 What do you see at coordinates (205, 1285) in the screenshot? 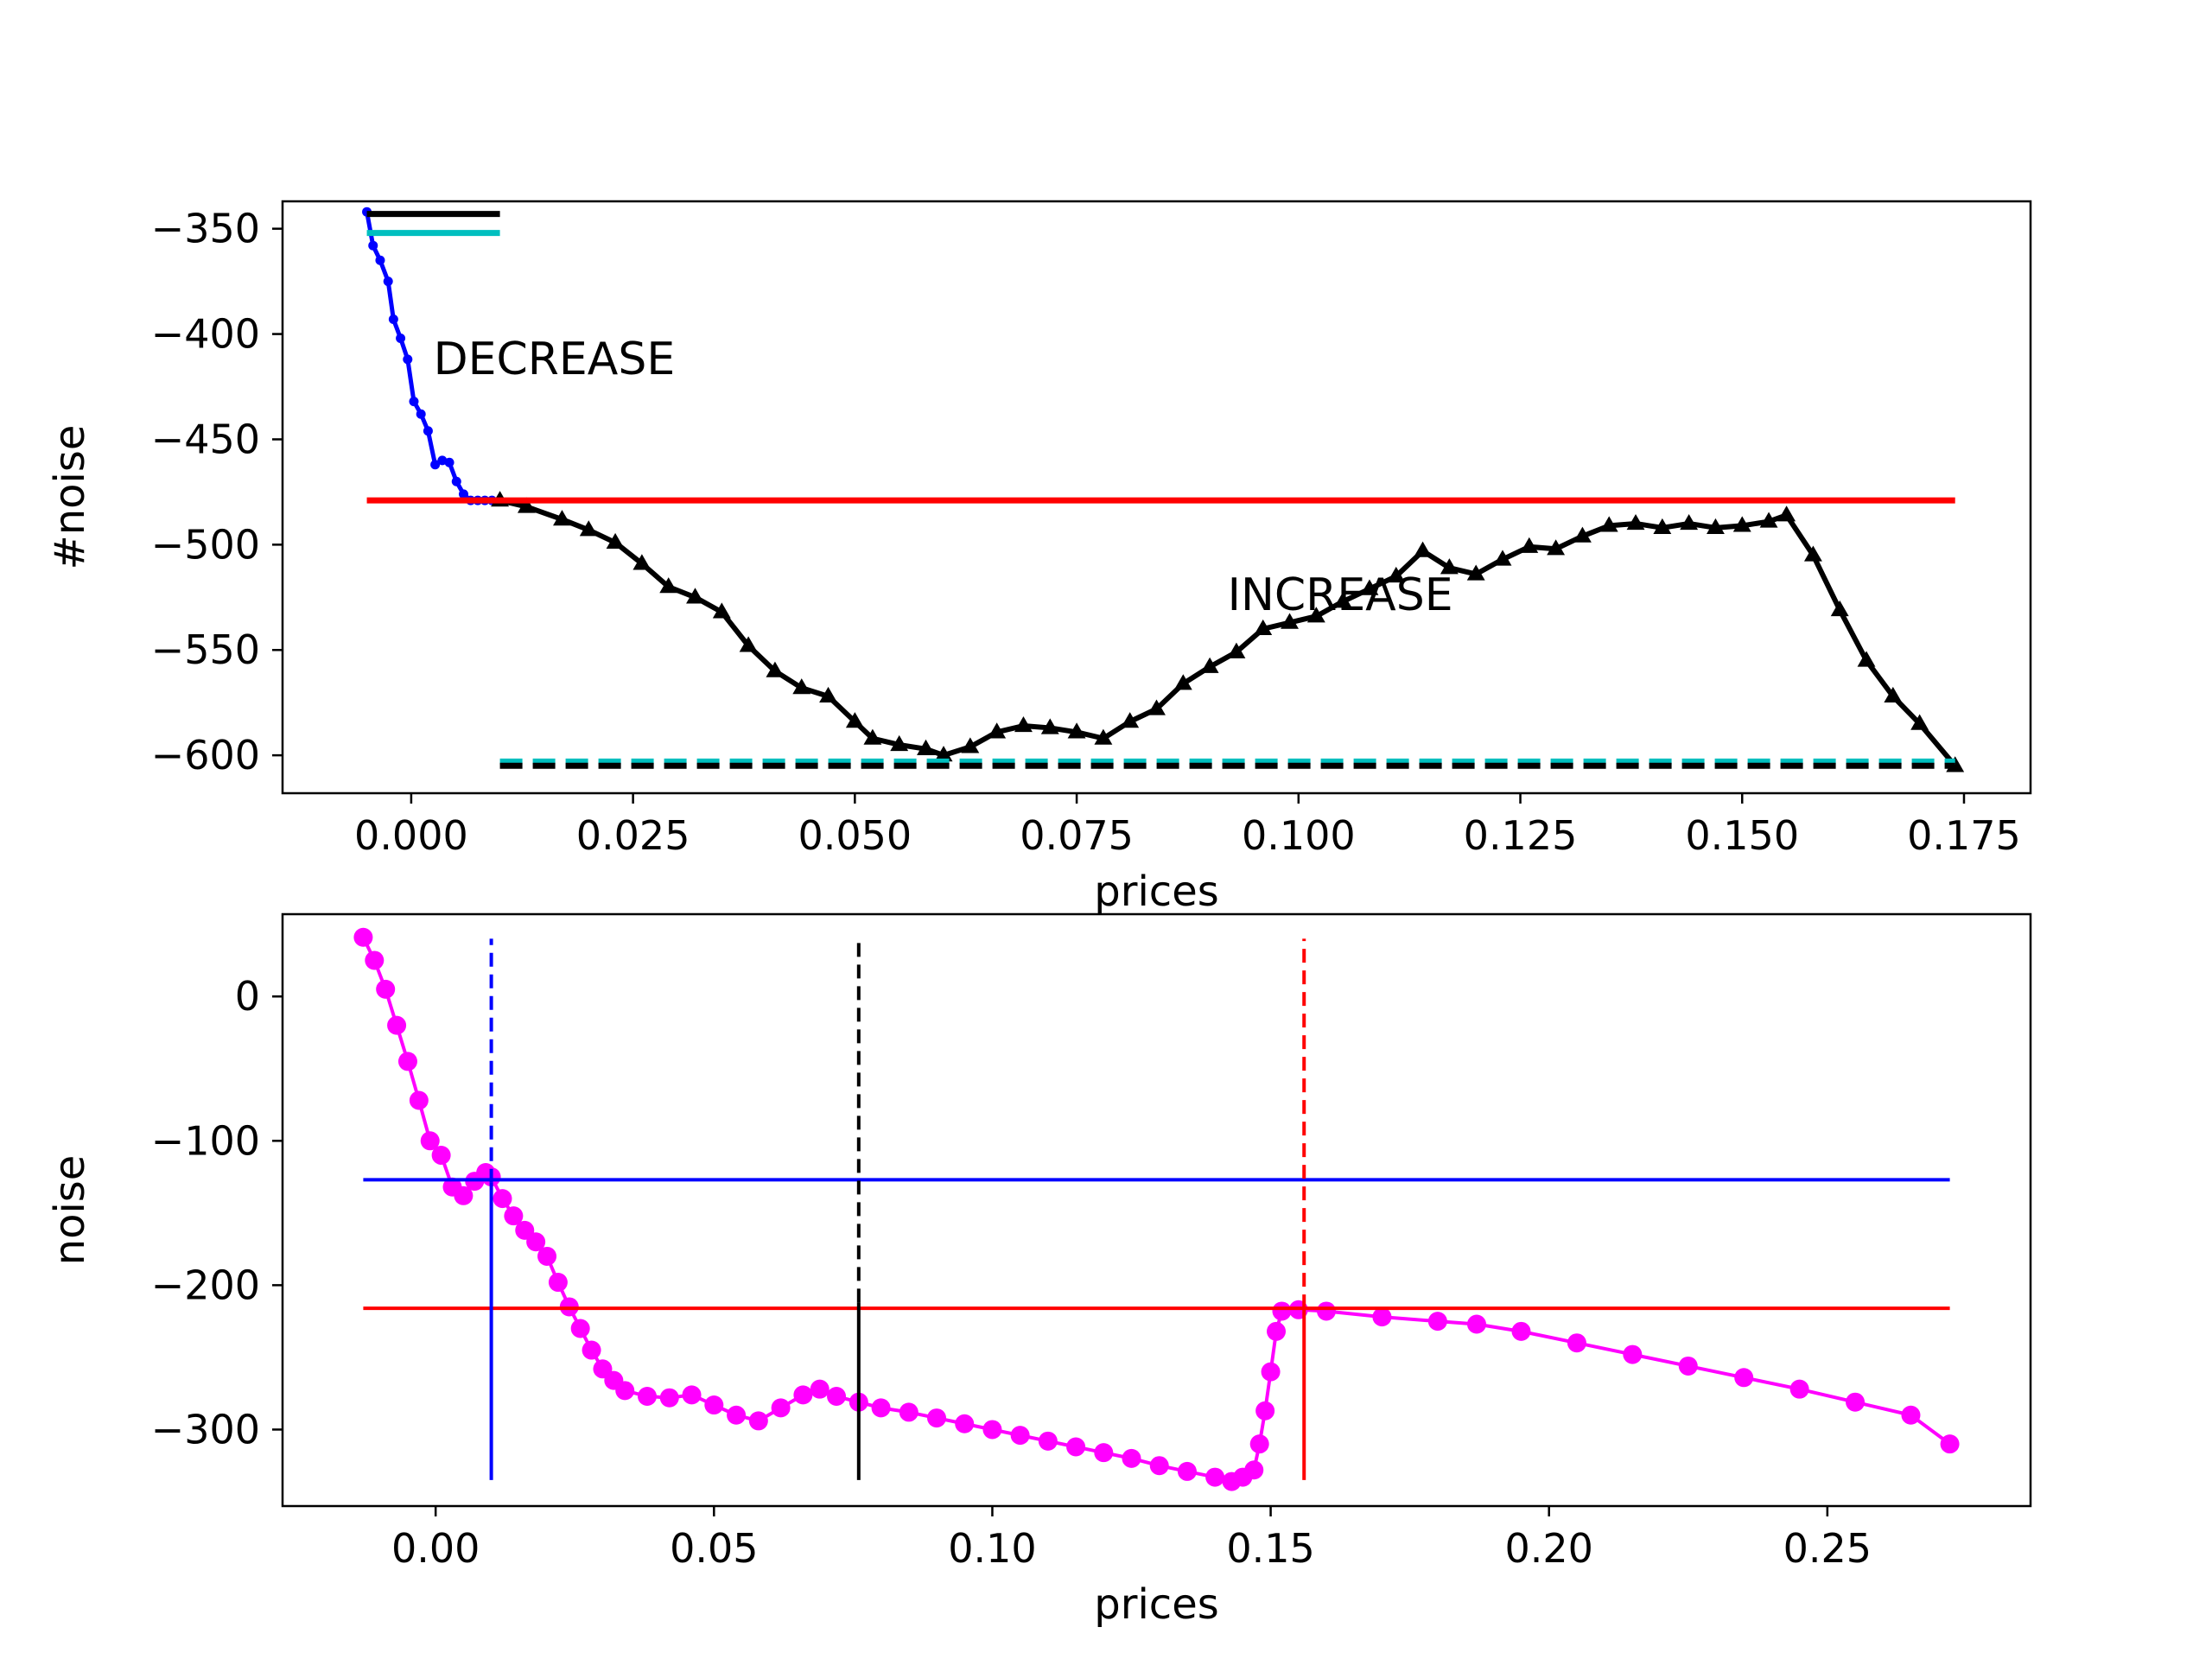
I see `y-tick-label: −200` at bounding box center [205, 1285].